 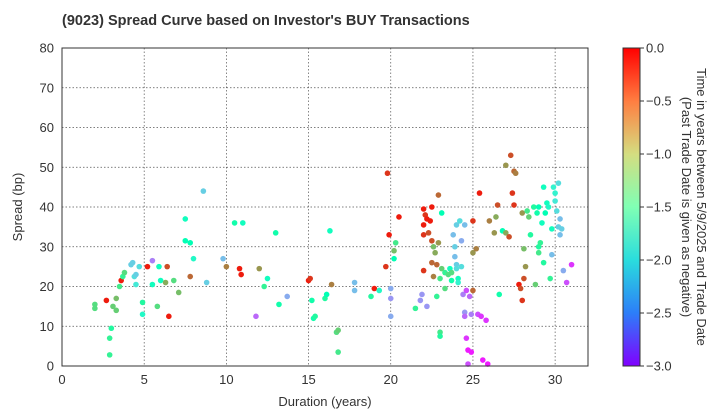 What do you see at coordinates (47, 326) in the screenshot?
I see `y-tick-label: 10` at bounding box center [47, 326].